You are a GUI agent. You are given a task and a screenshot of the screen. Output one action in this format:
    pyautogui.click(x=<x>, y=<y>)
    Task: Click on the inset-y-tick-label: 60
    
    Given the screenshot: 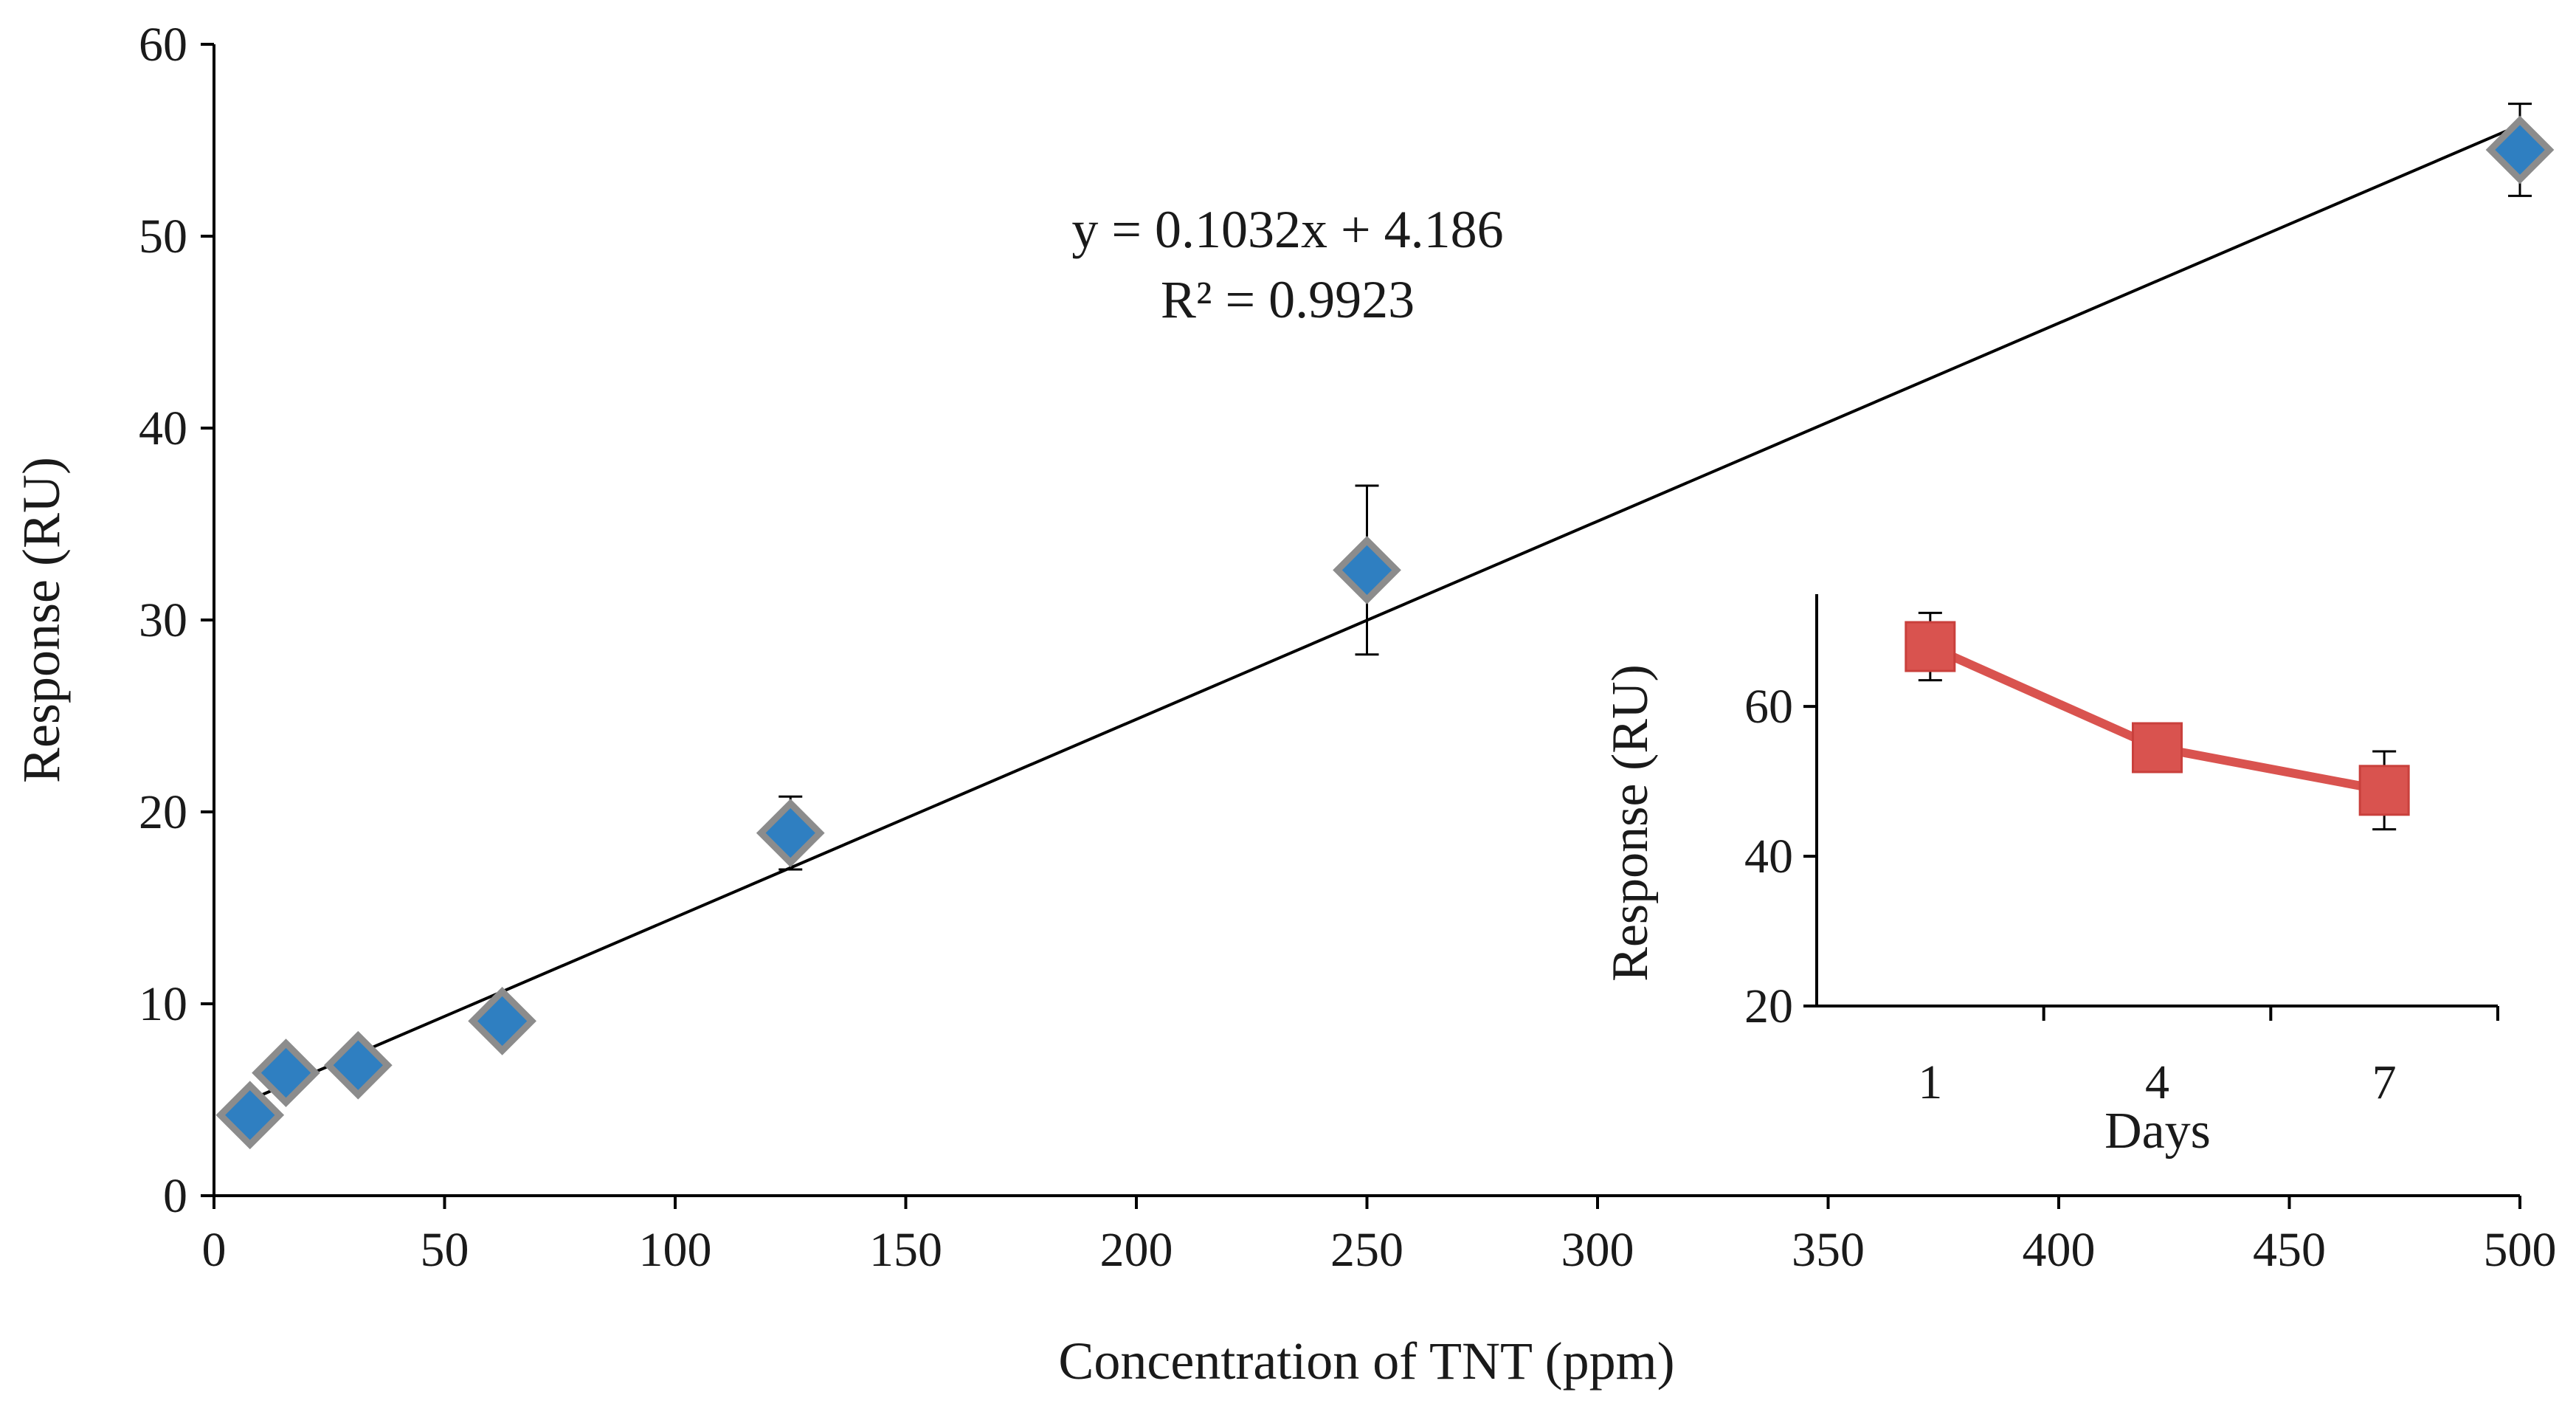 What is the action you would take?
    pyautogui.click(x=1769, y=707)
    